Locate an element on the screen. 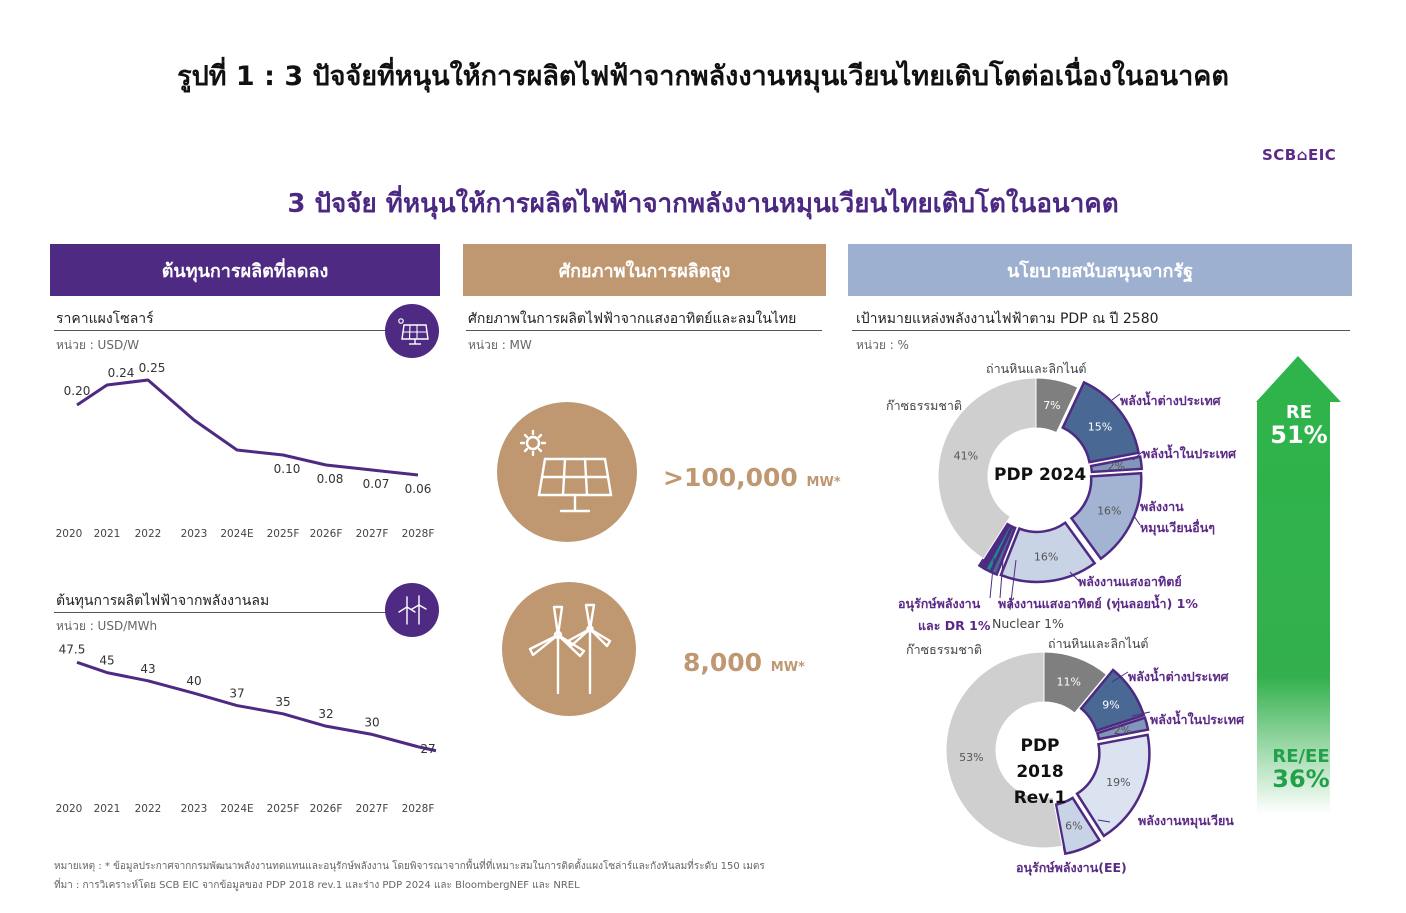  header-policy: นโยบายสนับสนุนจากรัฐ is located at coordinates (1100, 270).